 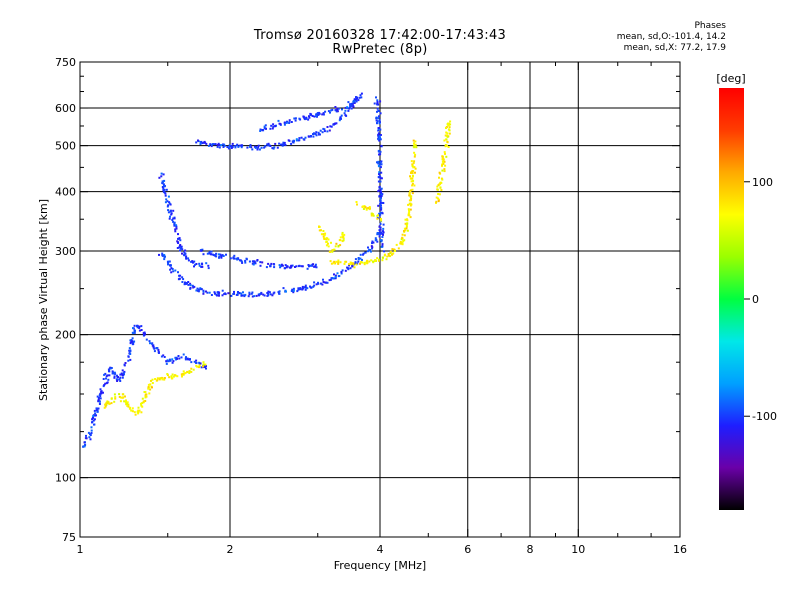 What do you see at coordinates (730, 78) in the screenshot?
I see `colorbar-unit-label: [deg]` at bounding box center [730, 78].